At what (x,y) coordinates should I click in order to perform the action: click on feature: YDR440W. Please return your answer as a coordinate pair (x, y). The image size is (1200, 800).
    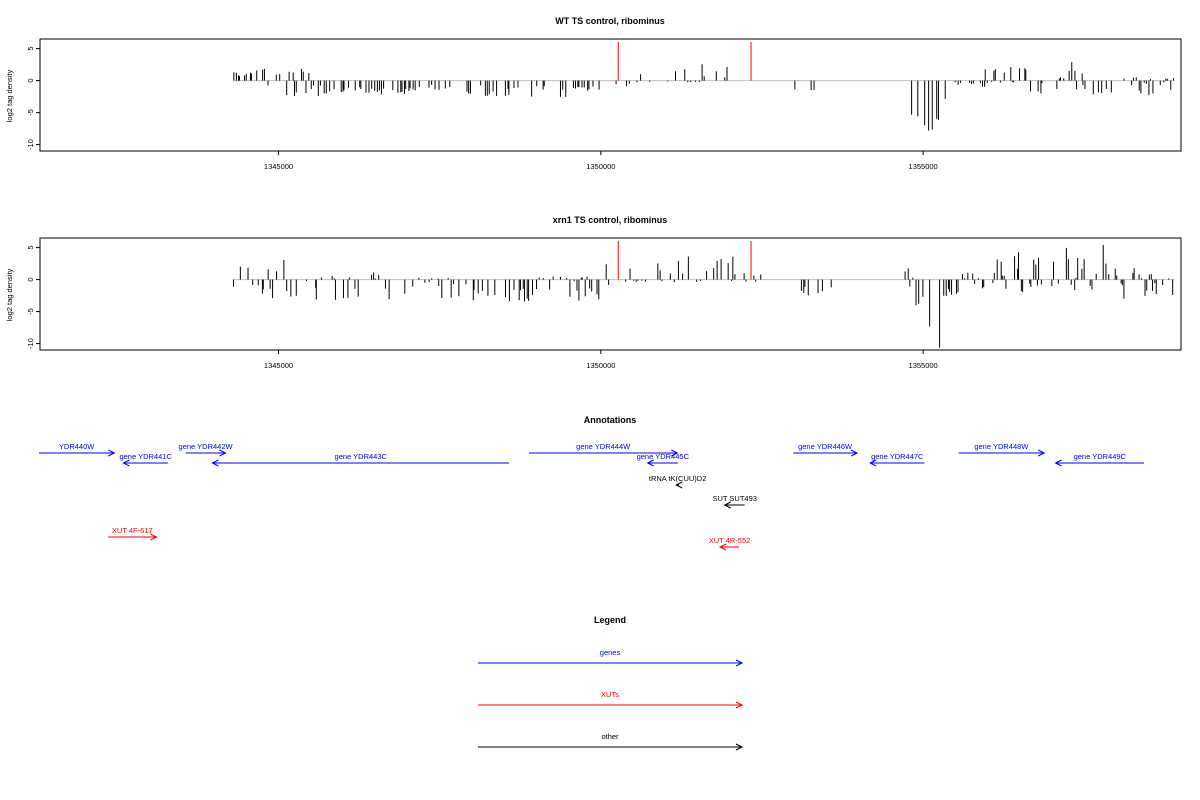
    Looking at the image, I should click on (77, 449).